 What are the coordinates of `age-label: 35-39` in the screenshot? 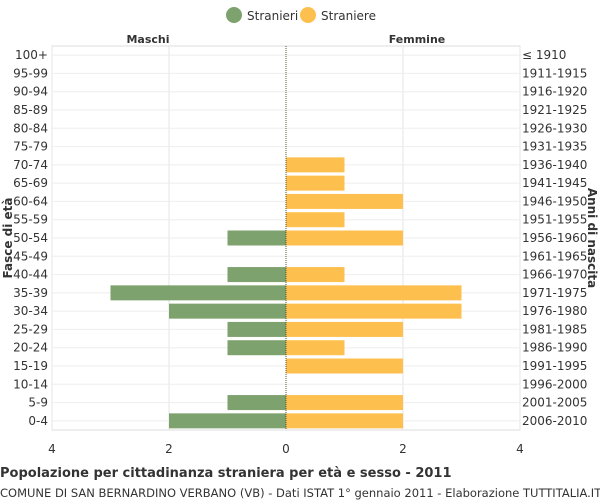 It's located at (30, 293).